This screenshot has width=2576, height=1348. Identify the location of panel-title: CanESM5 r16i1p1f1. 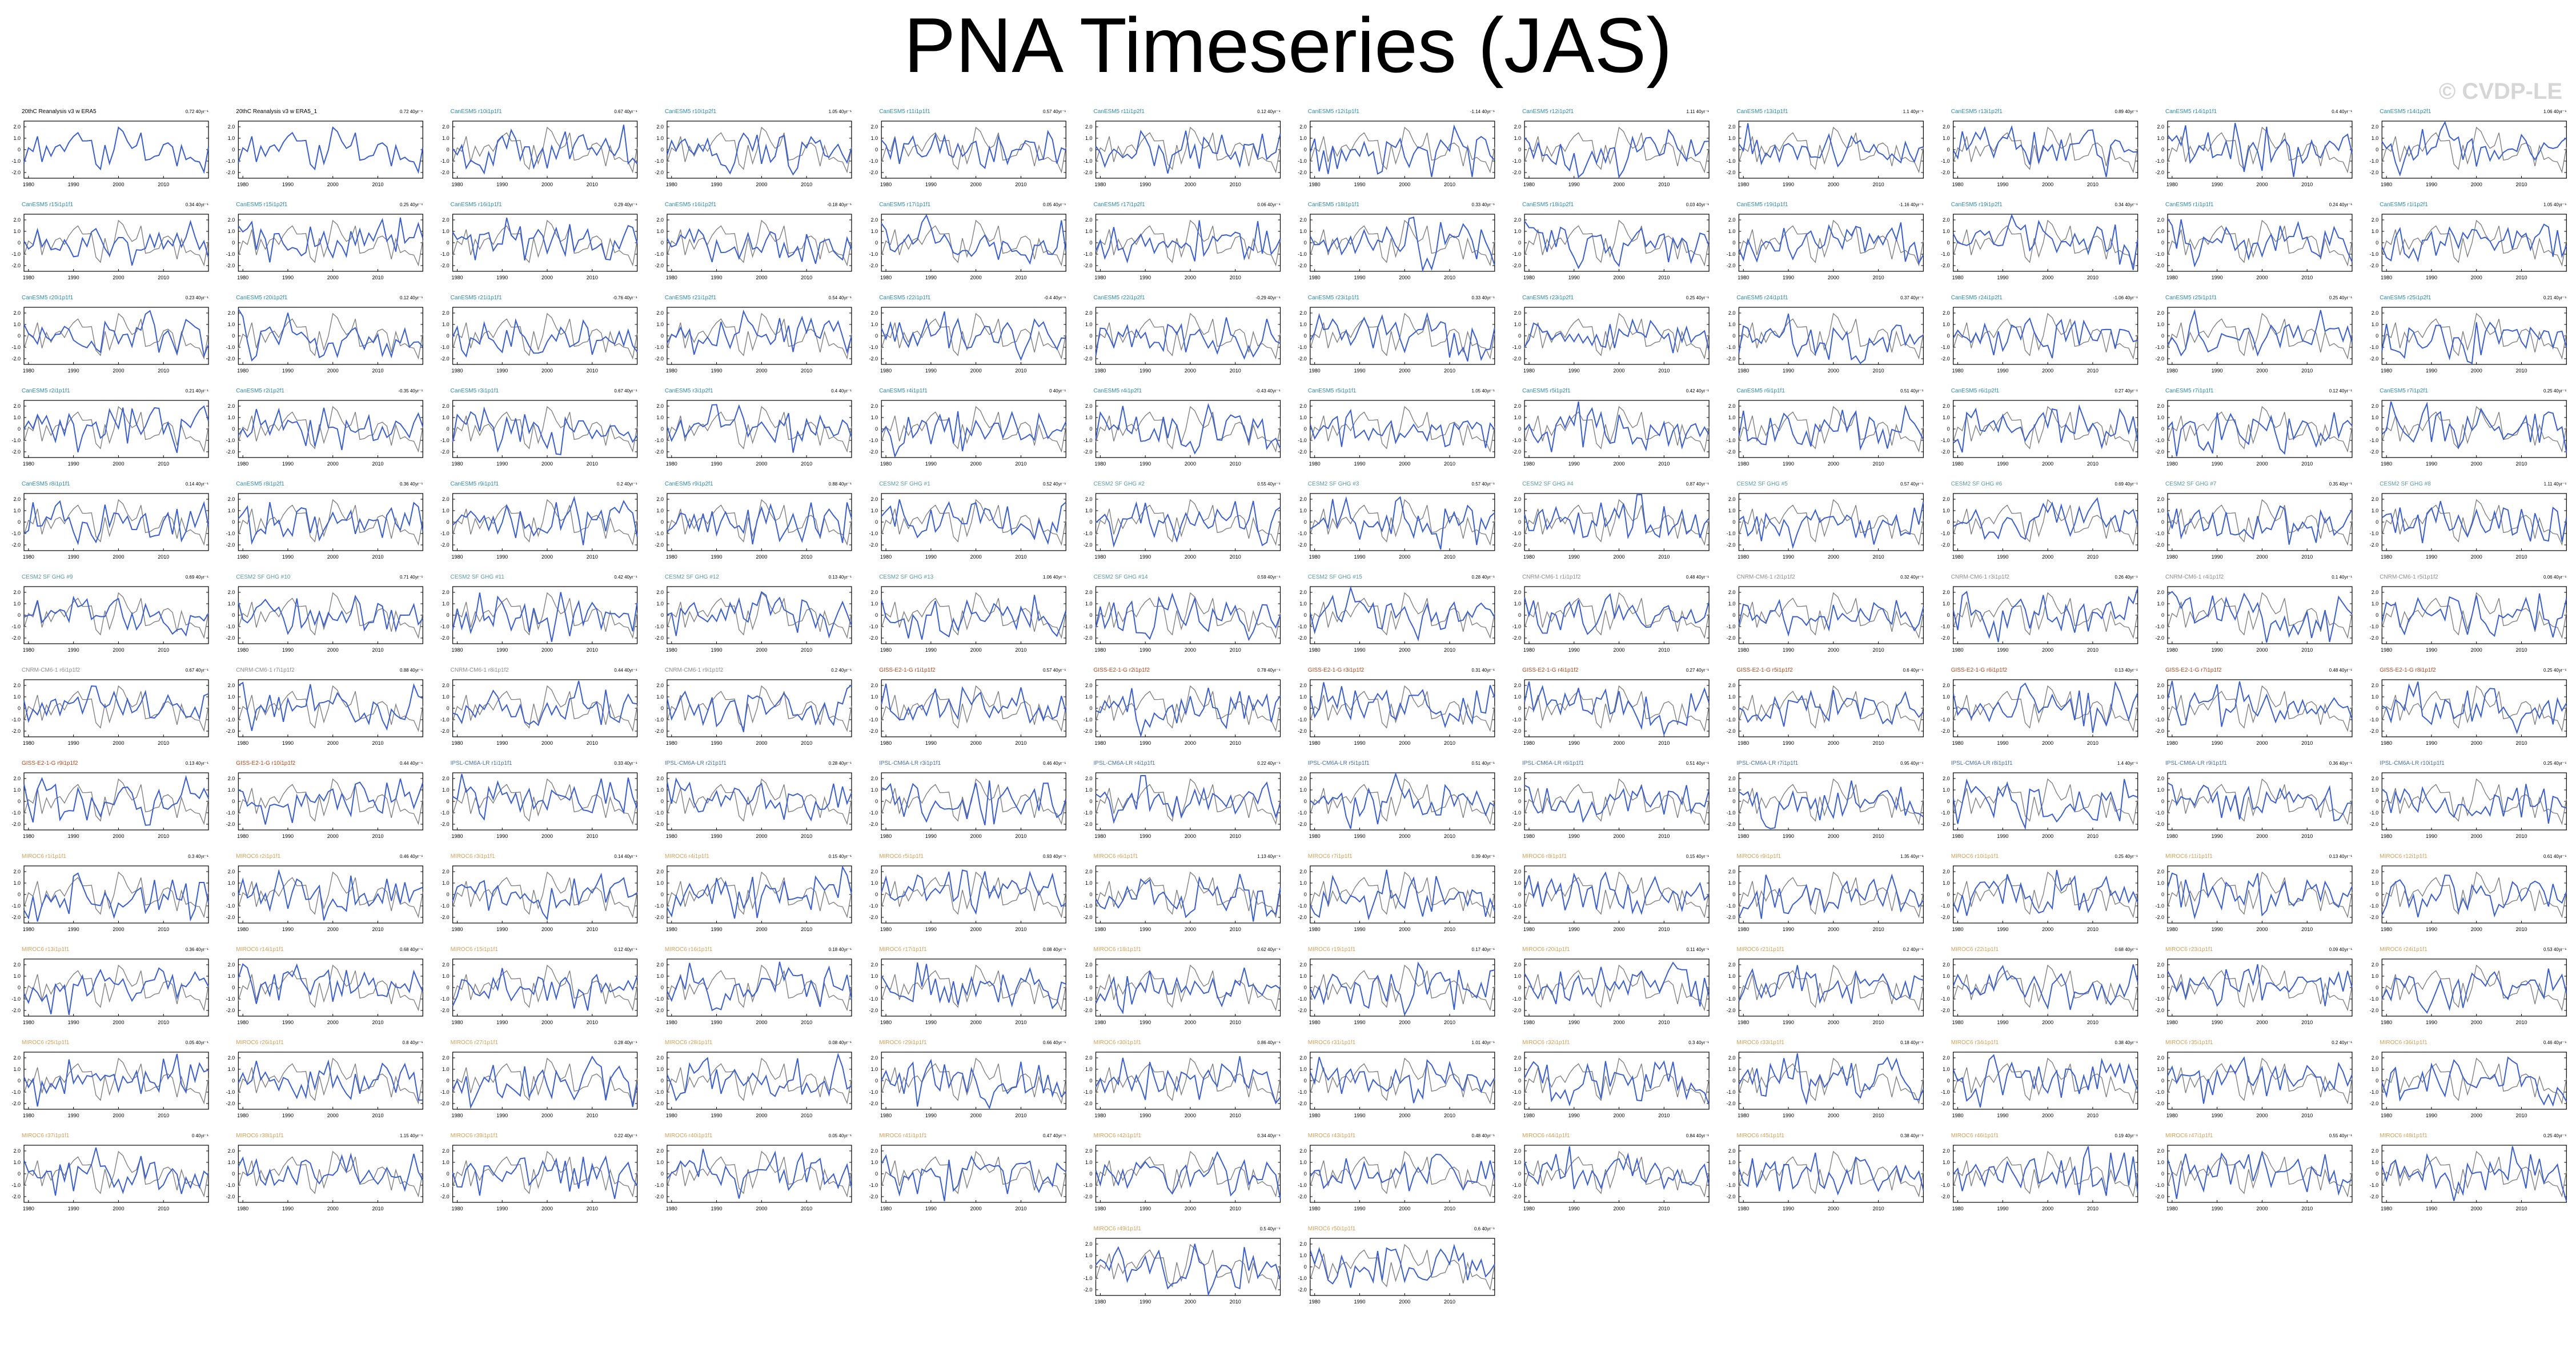
(476, 205).